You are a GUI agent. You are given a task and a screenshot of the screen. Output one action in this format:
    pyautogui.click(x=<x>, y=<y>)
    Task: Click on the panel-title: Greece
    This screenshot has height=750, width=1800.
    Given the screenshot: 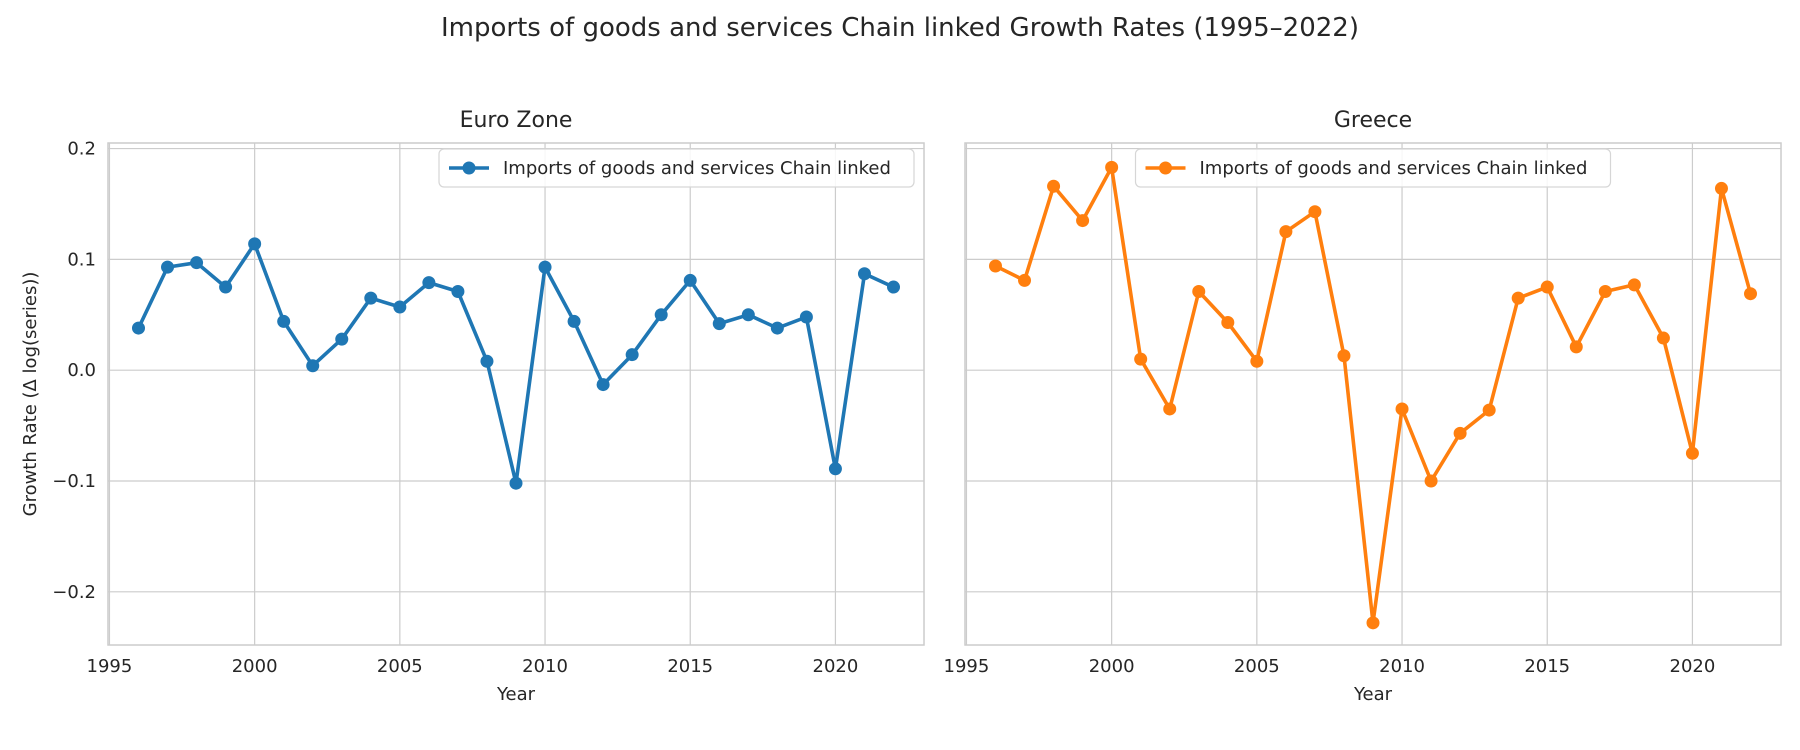 What is the action you would take?
    pyautogui.click(x=1373, y=120)
    